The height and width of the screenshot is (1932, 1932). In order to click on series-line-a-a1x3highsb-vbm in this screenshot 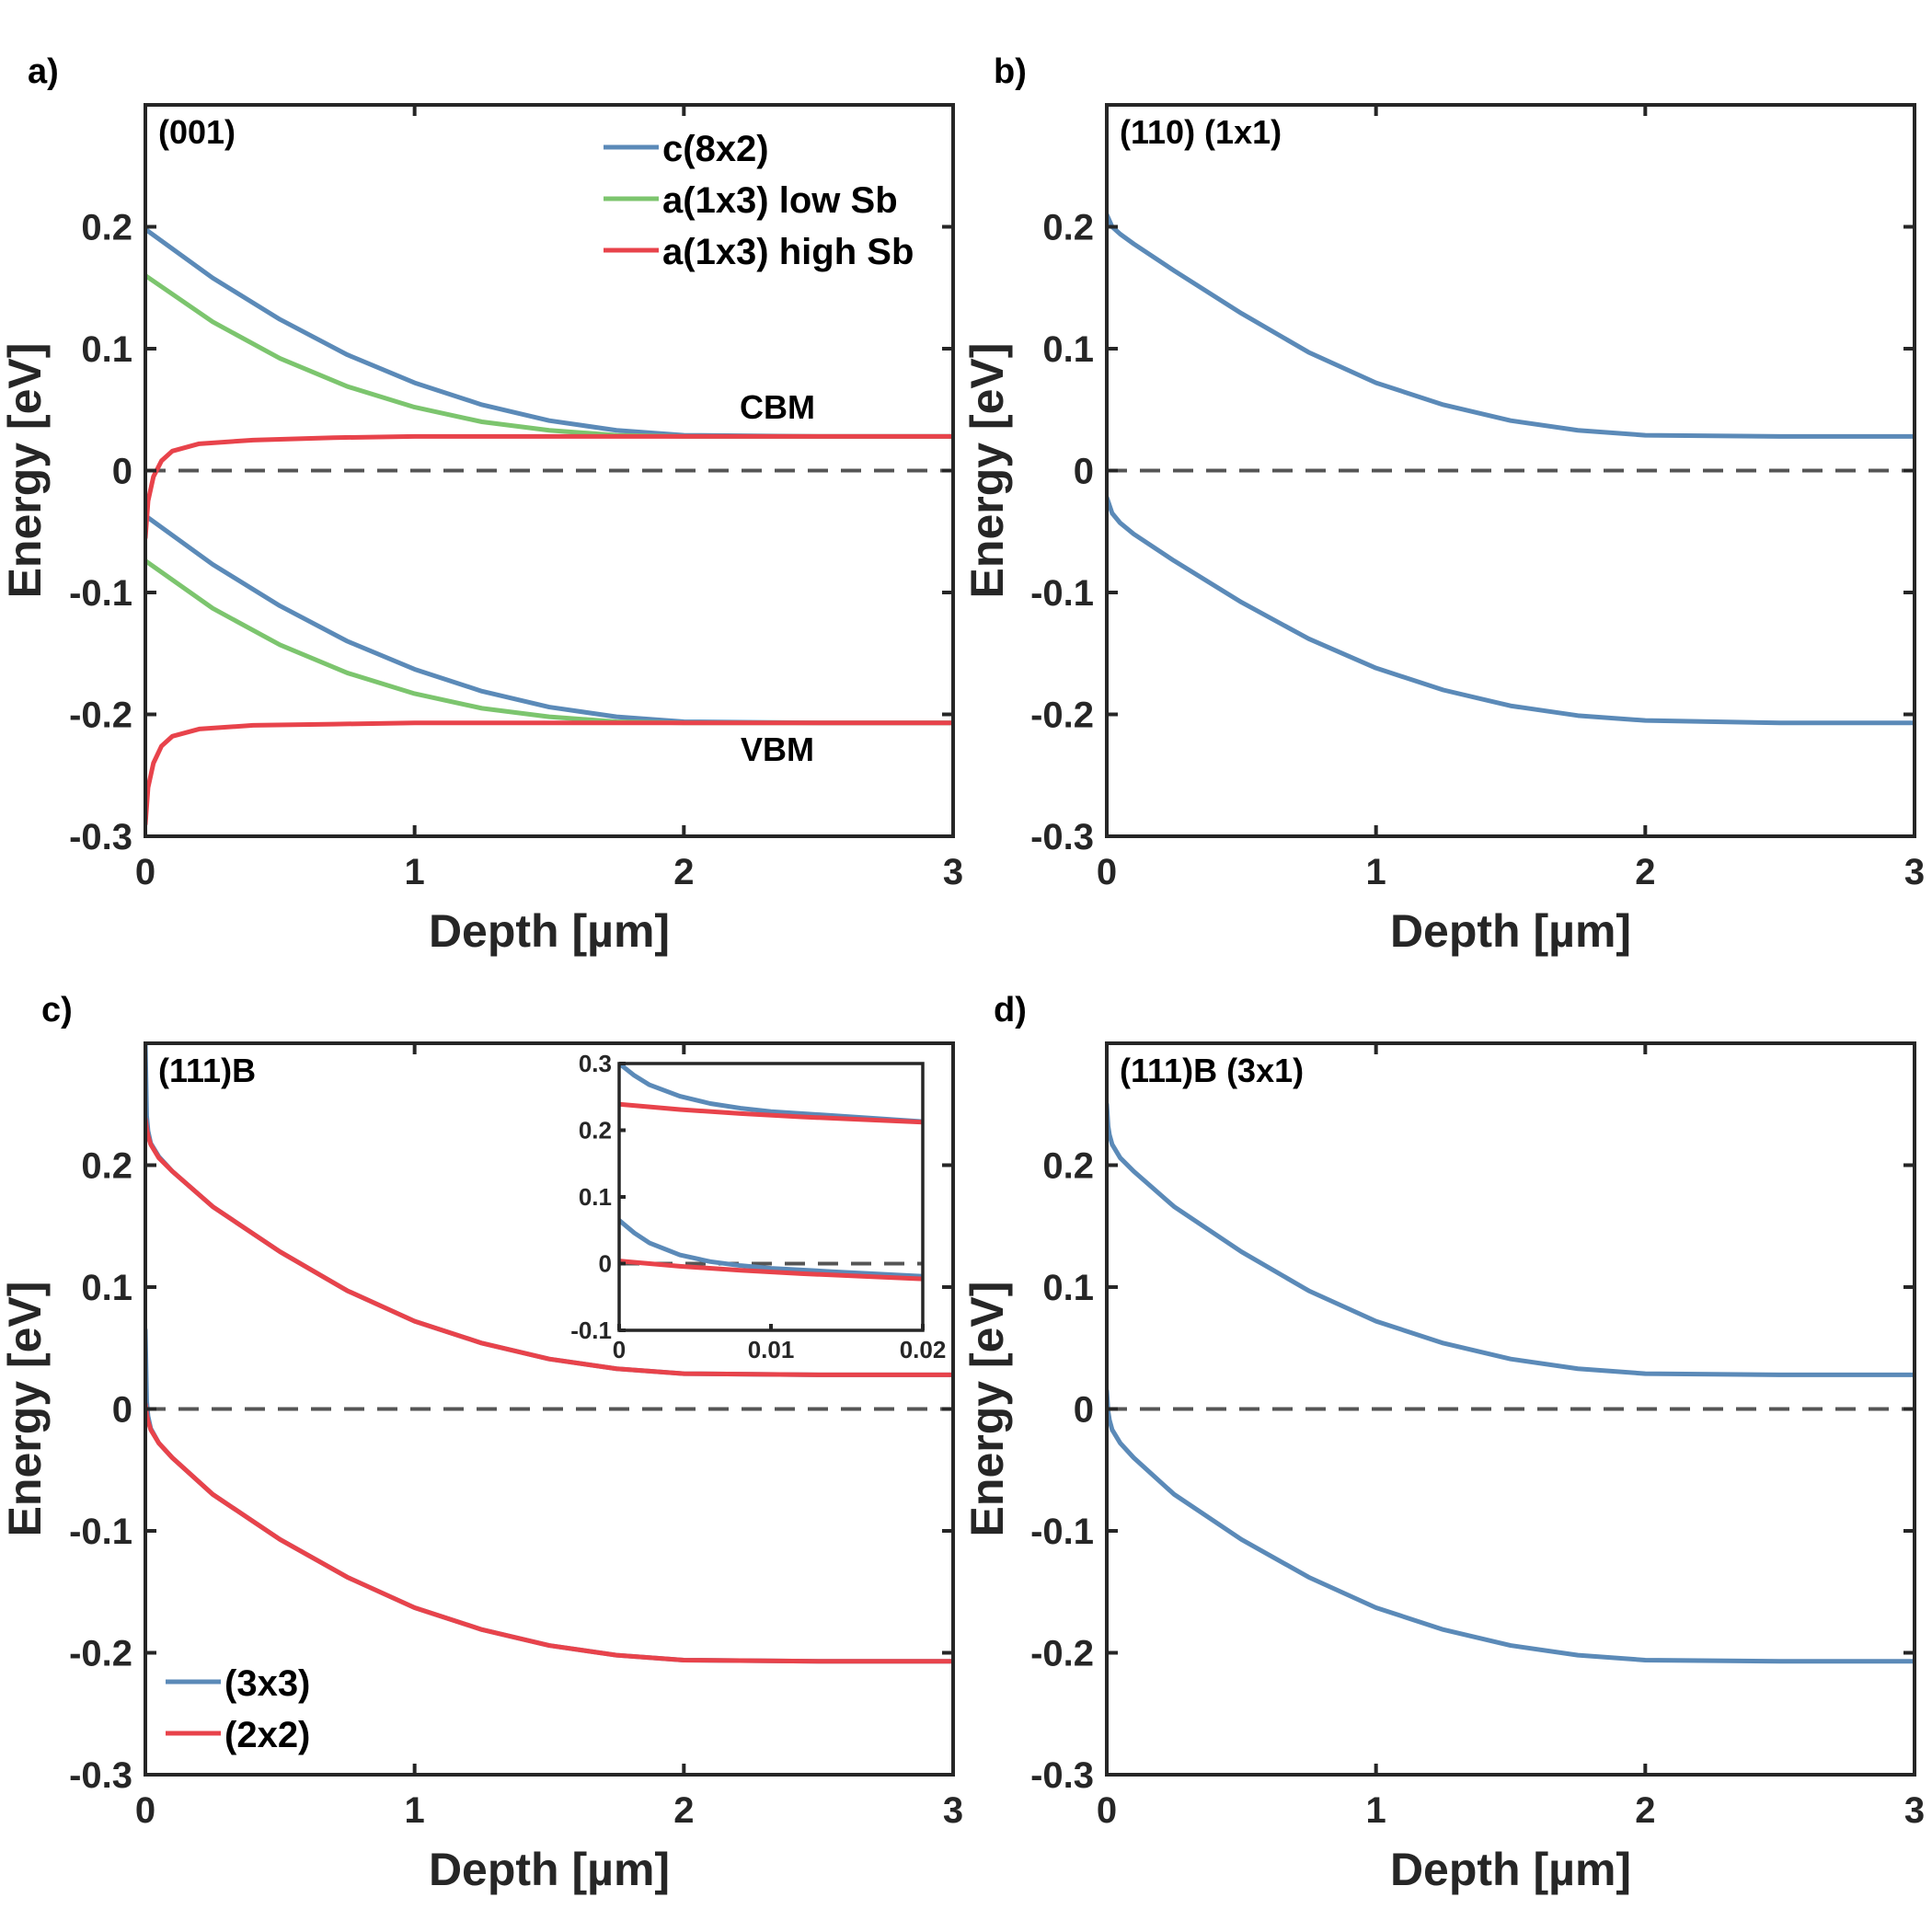, I will do `click(549, 773)`.